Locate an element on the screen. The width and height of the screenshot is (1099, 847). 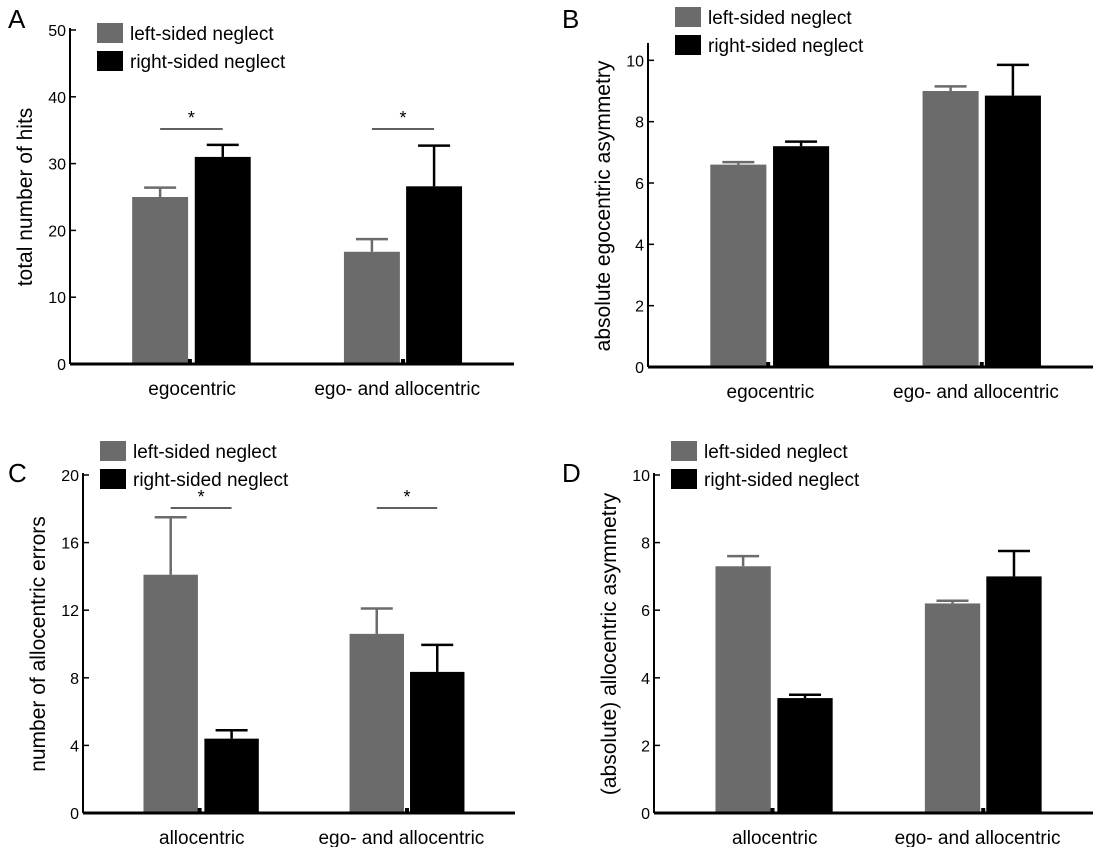
y-axis-label: absolute egocentric asymmetry is located at coordinates (603, 205).